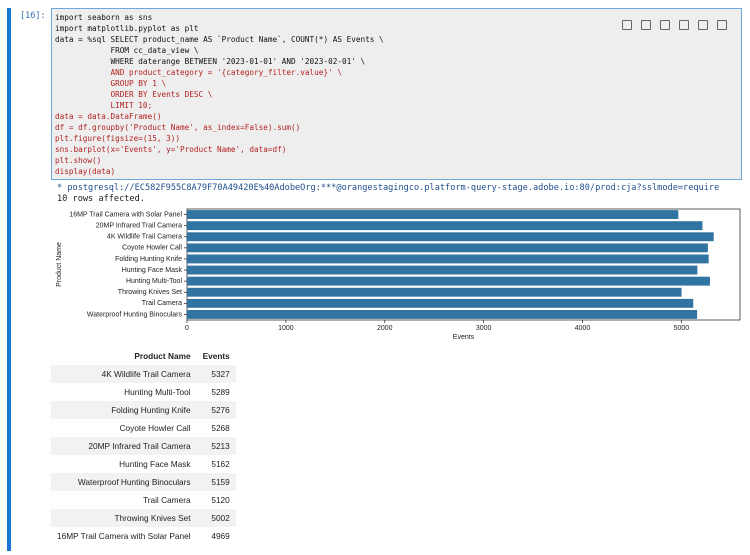 Image resolution: width=750 pixels, height=555 pixels. What do you see at coordinates (33, 16) in the screenshot?
I see `cell-prompt: [16]:` at bounding box center [33, 16].